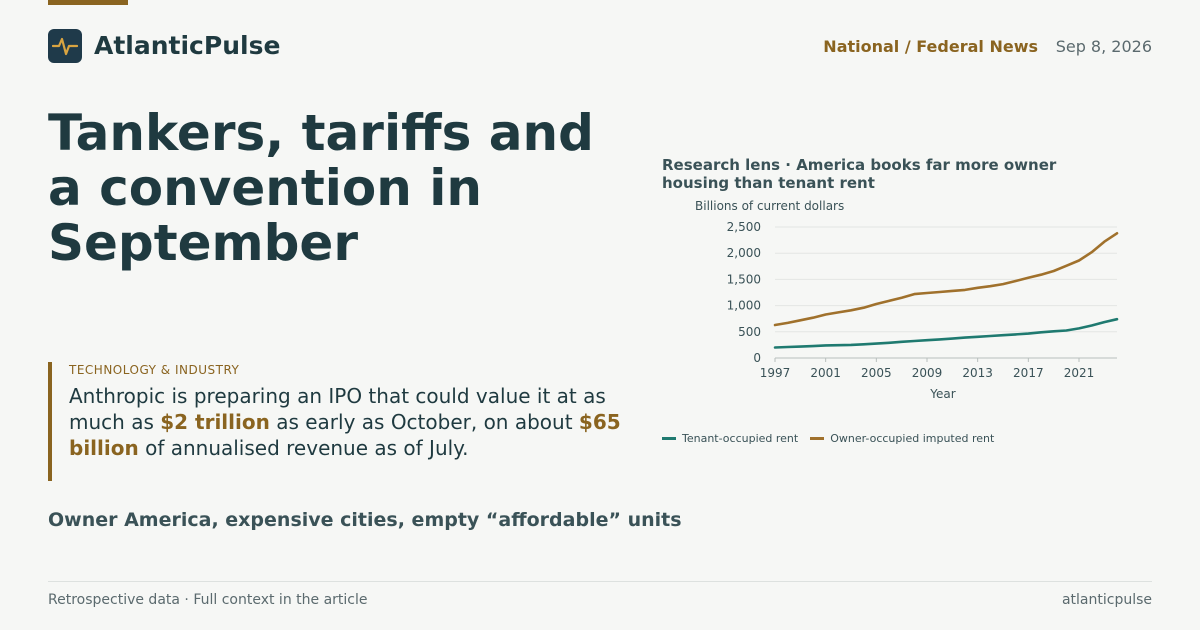 This screenshot has width=1200, height=630. Describe the element at coordinates (303, 448) in the screenshot. I see `callout-text-part: of annualised revenue as of July.` at that location.